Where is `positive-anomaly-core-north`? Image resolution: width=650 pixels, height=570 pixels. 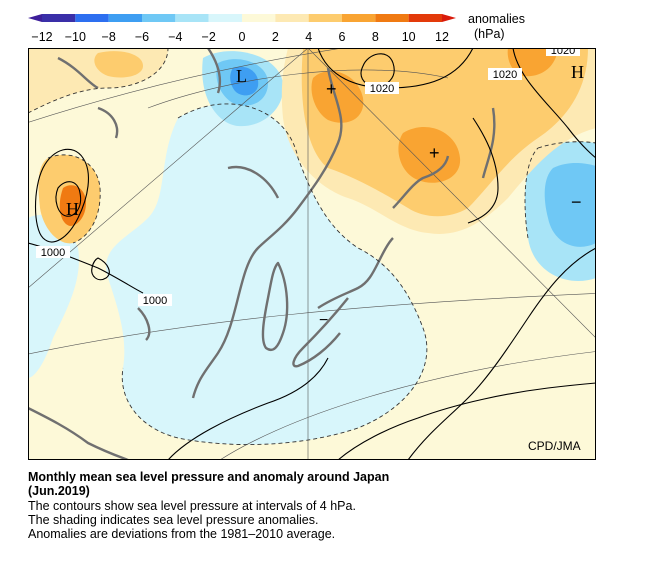
positive-anomaly-core-north is located at coordinates (337, 96).